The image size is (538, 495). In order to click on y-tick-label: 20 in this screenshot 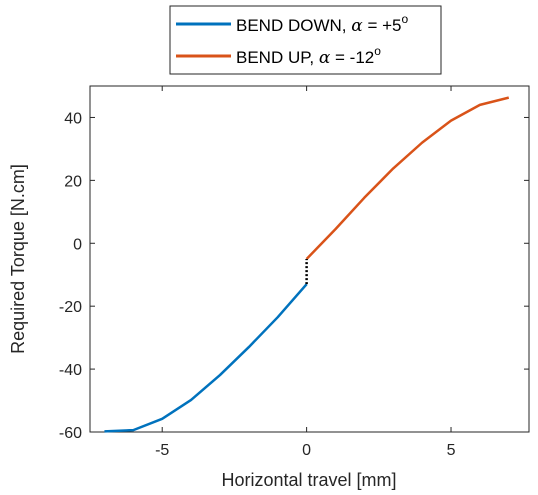, I will do `click(73, 181)`.